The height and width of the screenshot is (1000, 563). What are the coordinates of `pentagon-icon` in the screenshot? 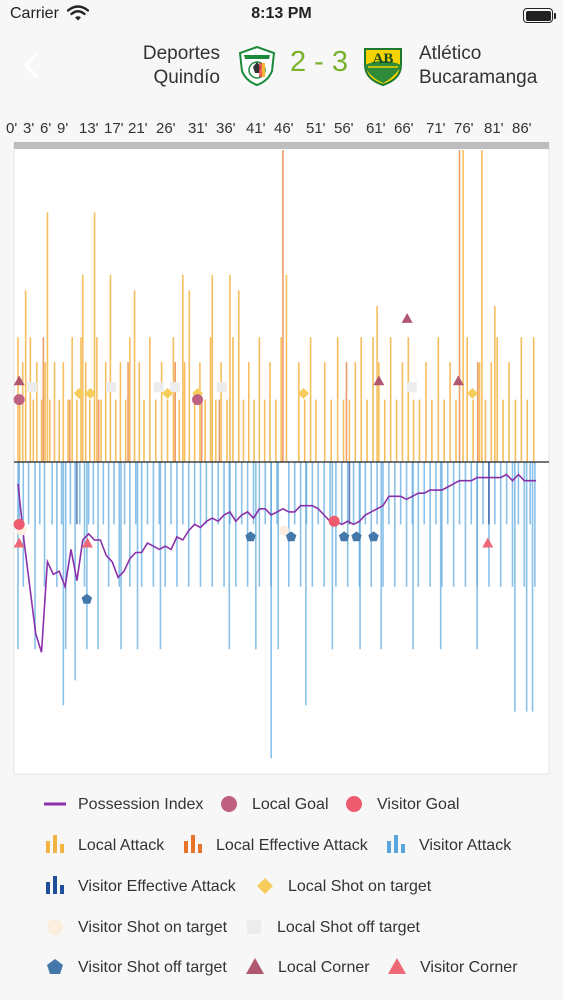 It's located at (55, 967).